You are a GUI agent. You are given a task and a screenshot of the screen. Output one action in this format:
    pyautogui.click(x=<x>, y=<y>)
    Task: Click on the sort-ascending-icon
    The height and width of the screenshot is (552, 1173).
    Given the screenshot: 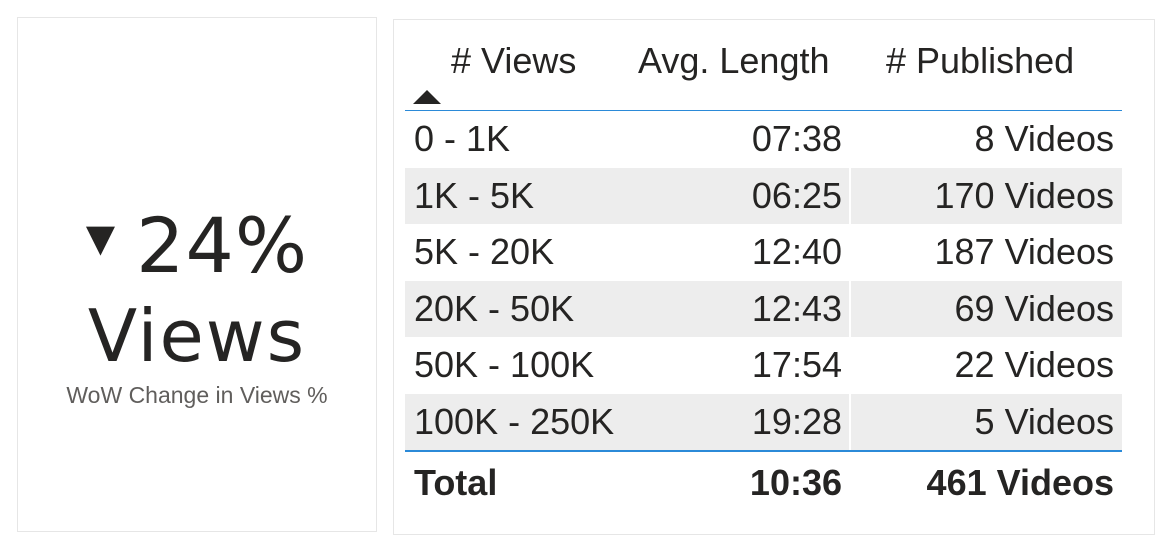 What is the action you would take?
    pyautogui.click(x=427, y=97)
    